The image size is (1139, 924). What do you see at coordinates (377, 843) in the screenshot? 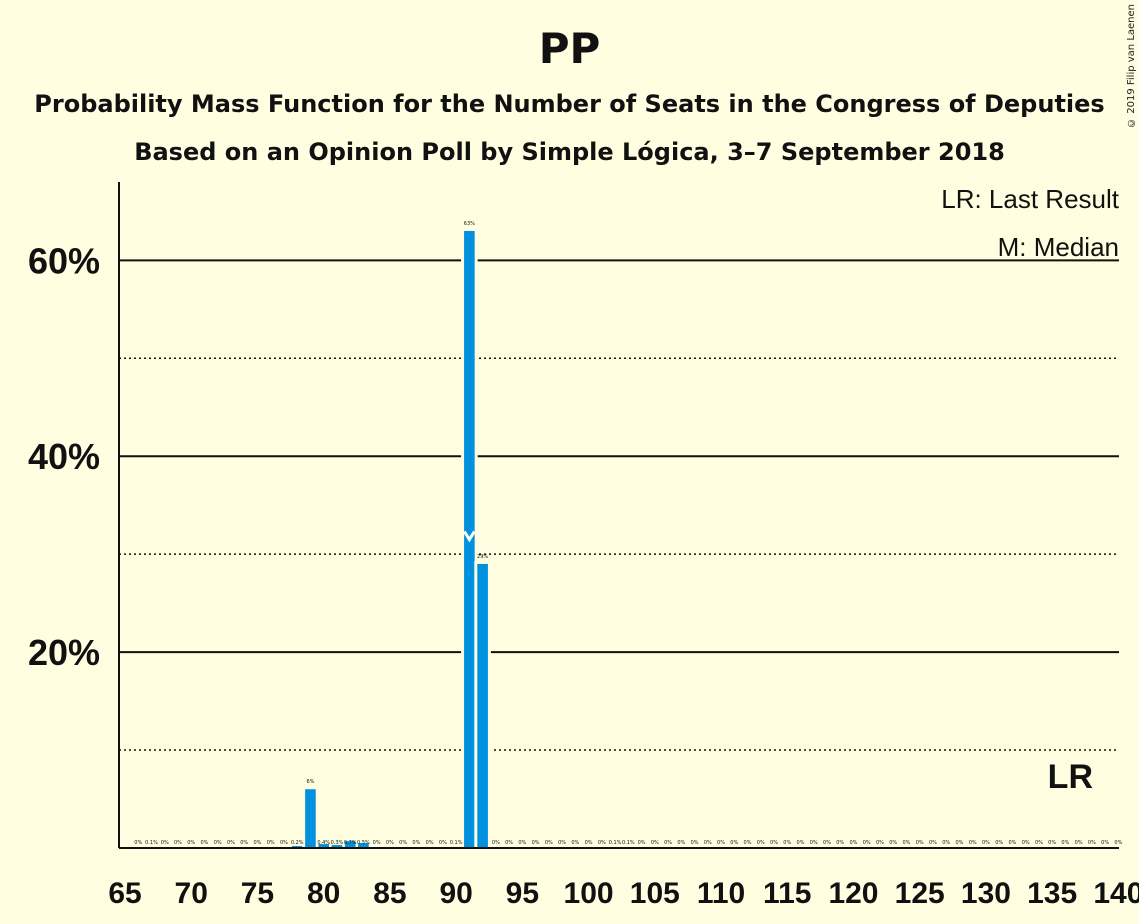
I see `bar-label-84: 0%` at bounding box center [377, 843].